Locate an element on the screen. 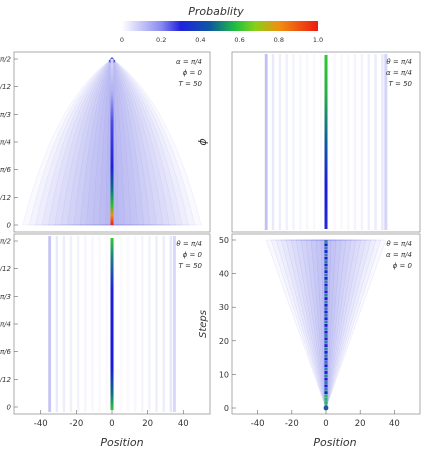  phi-central-line is located at coordinates (326, 142).